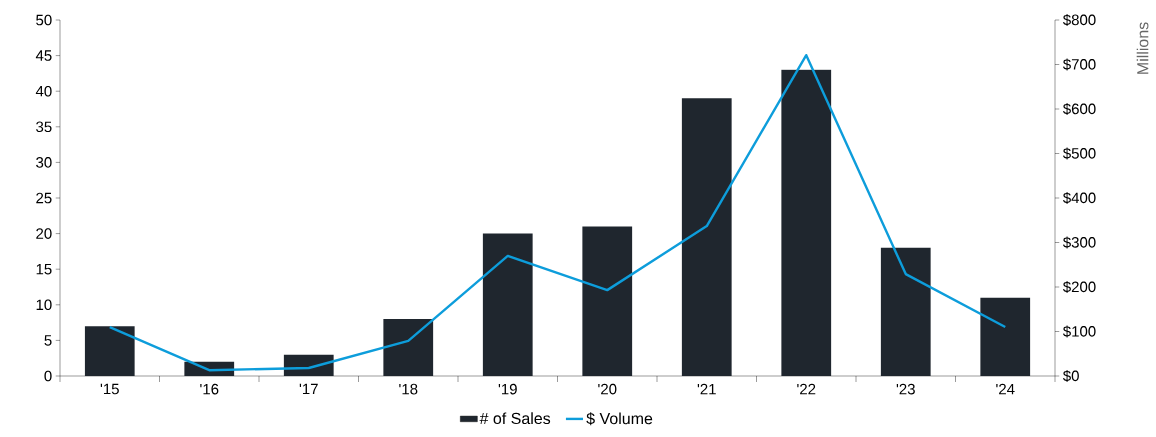 The image size is (1156, 437). I want to click on x-tick-label: '24, so click(1005, 389).